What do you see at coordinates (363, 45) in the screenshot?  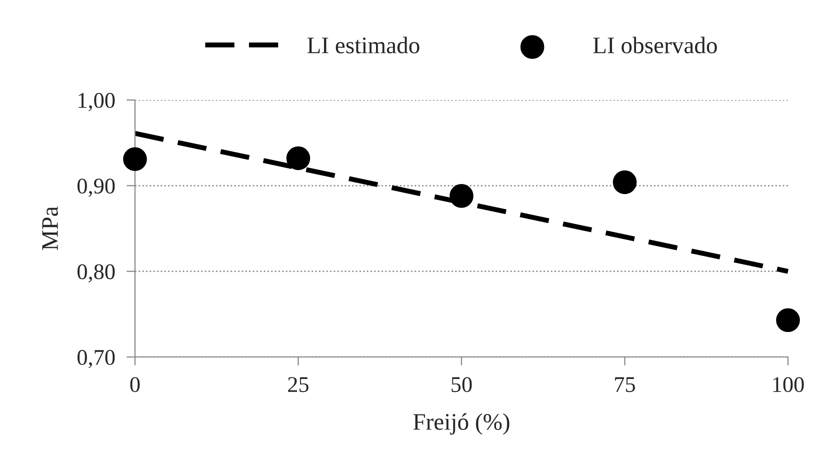 I see `legend-label: LI estimado` at bounding box center [363, 45].